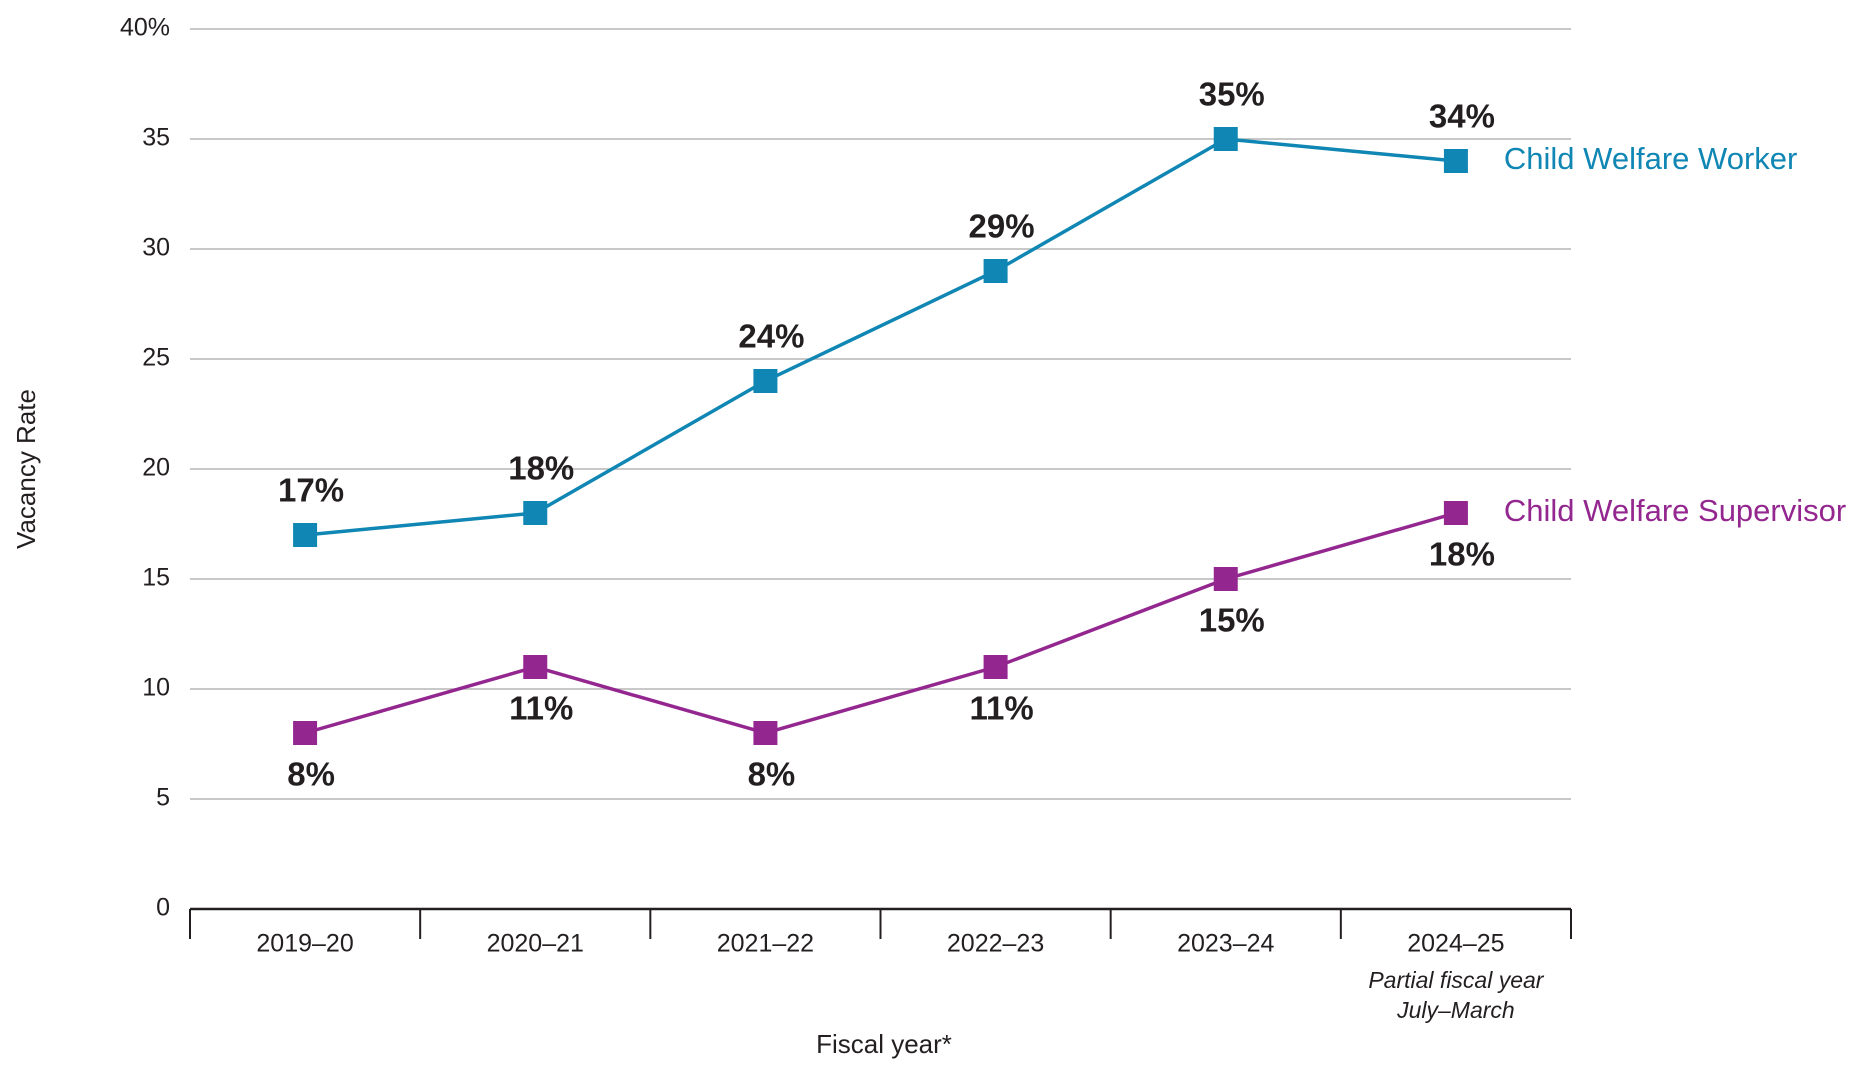 The width and height of the screenshot is (1872, 1065). What do you see at coordinates (1002, 226) in the screenshot?
I see `data-label: 29%` at bounding box center [1002, 226].